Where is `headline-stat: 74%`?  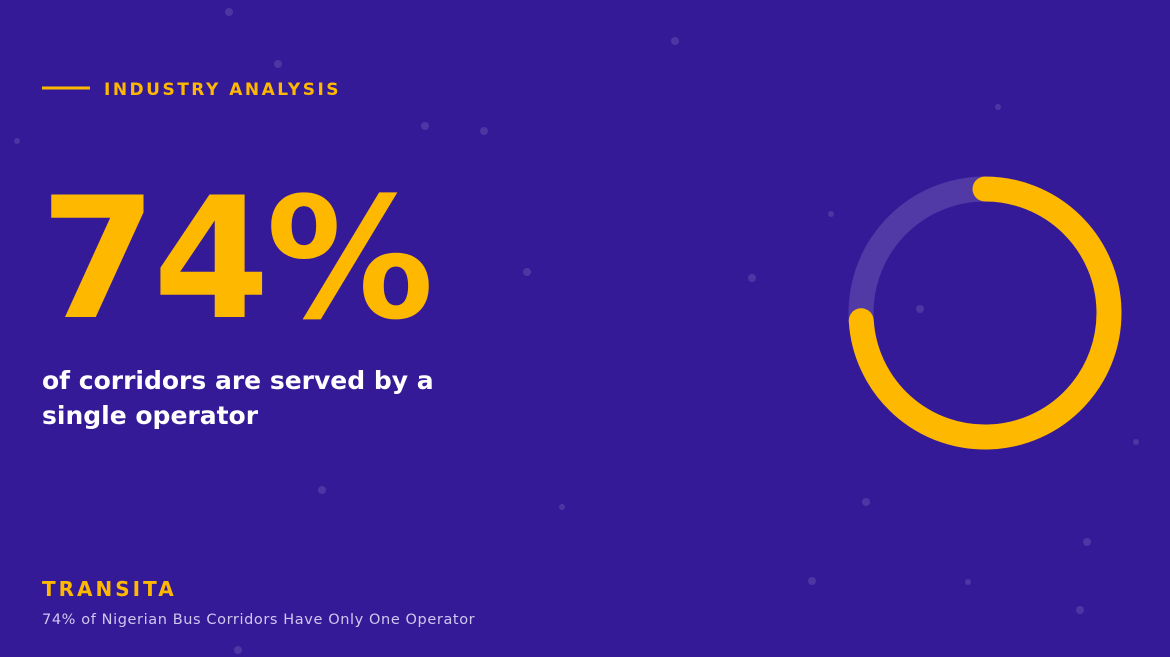
headline-stat: 74% is located at coordinates (235, 259).